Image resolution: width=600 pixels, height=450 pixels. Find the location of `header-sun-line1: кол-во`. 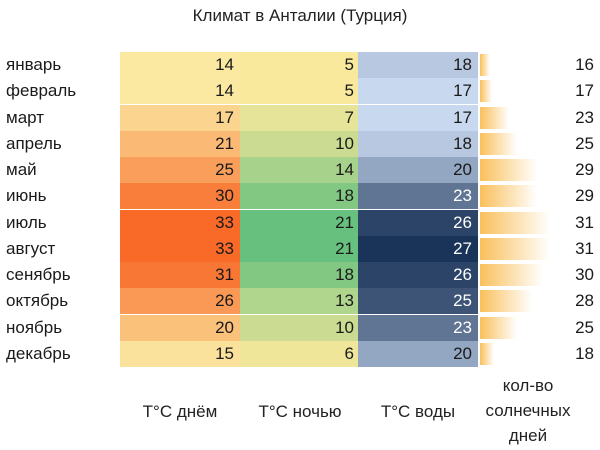

header-sun-line1: кол-во is located at coordinates (528, 385).